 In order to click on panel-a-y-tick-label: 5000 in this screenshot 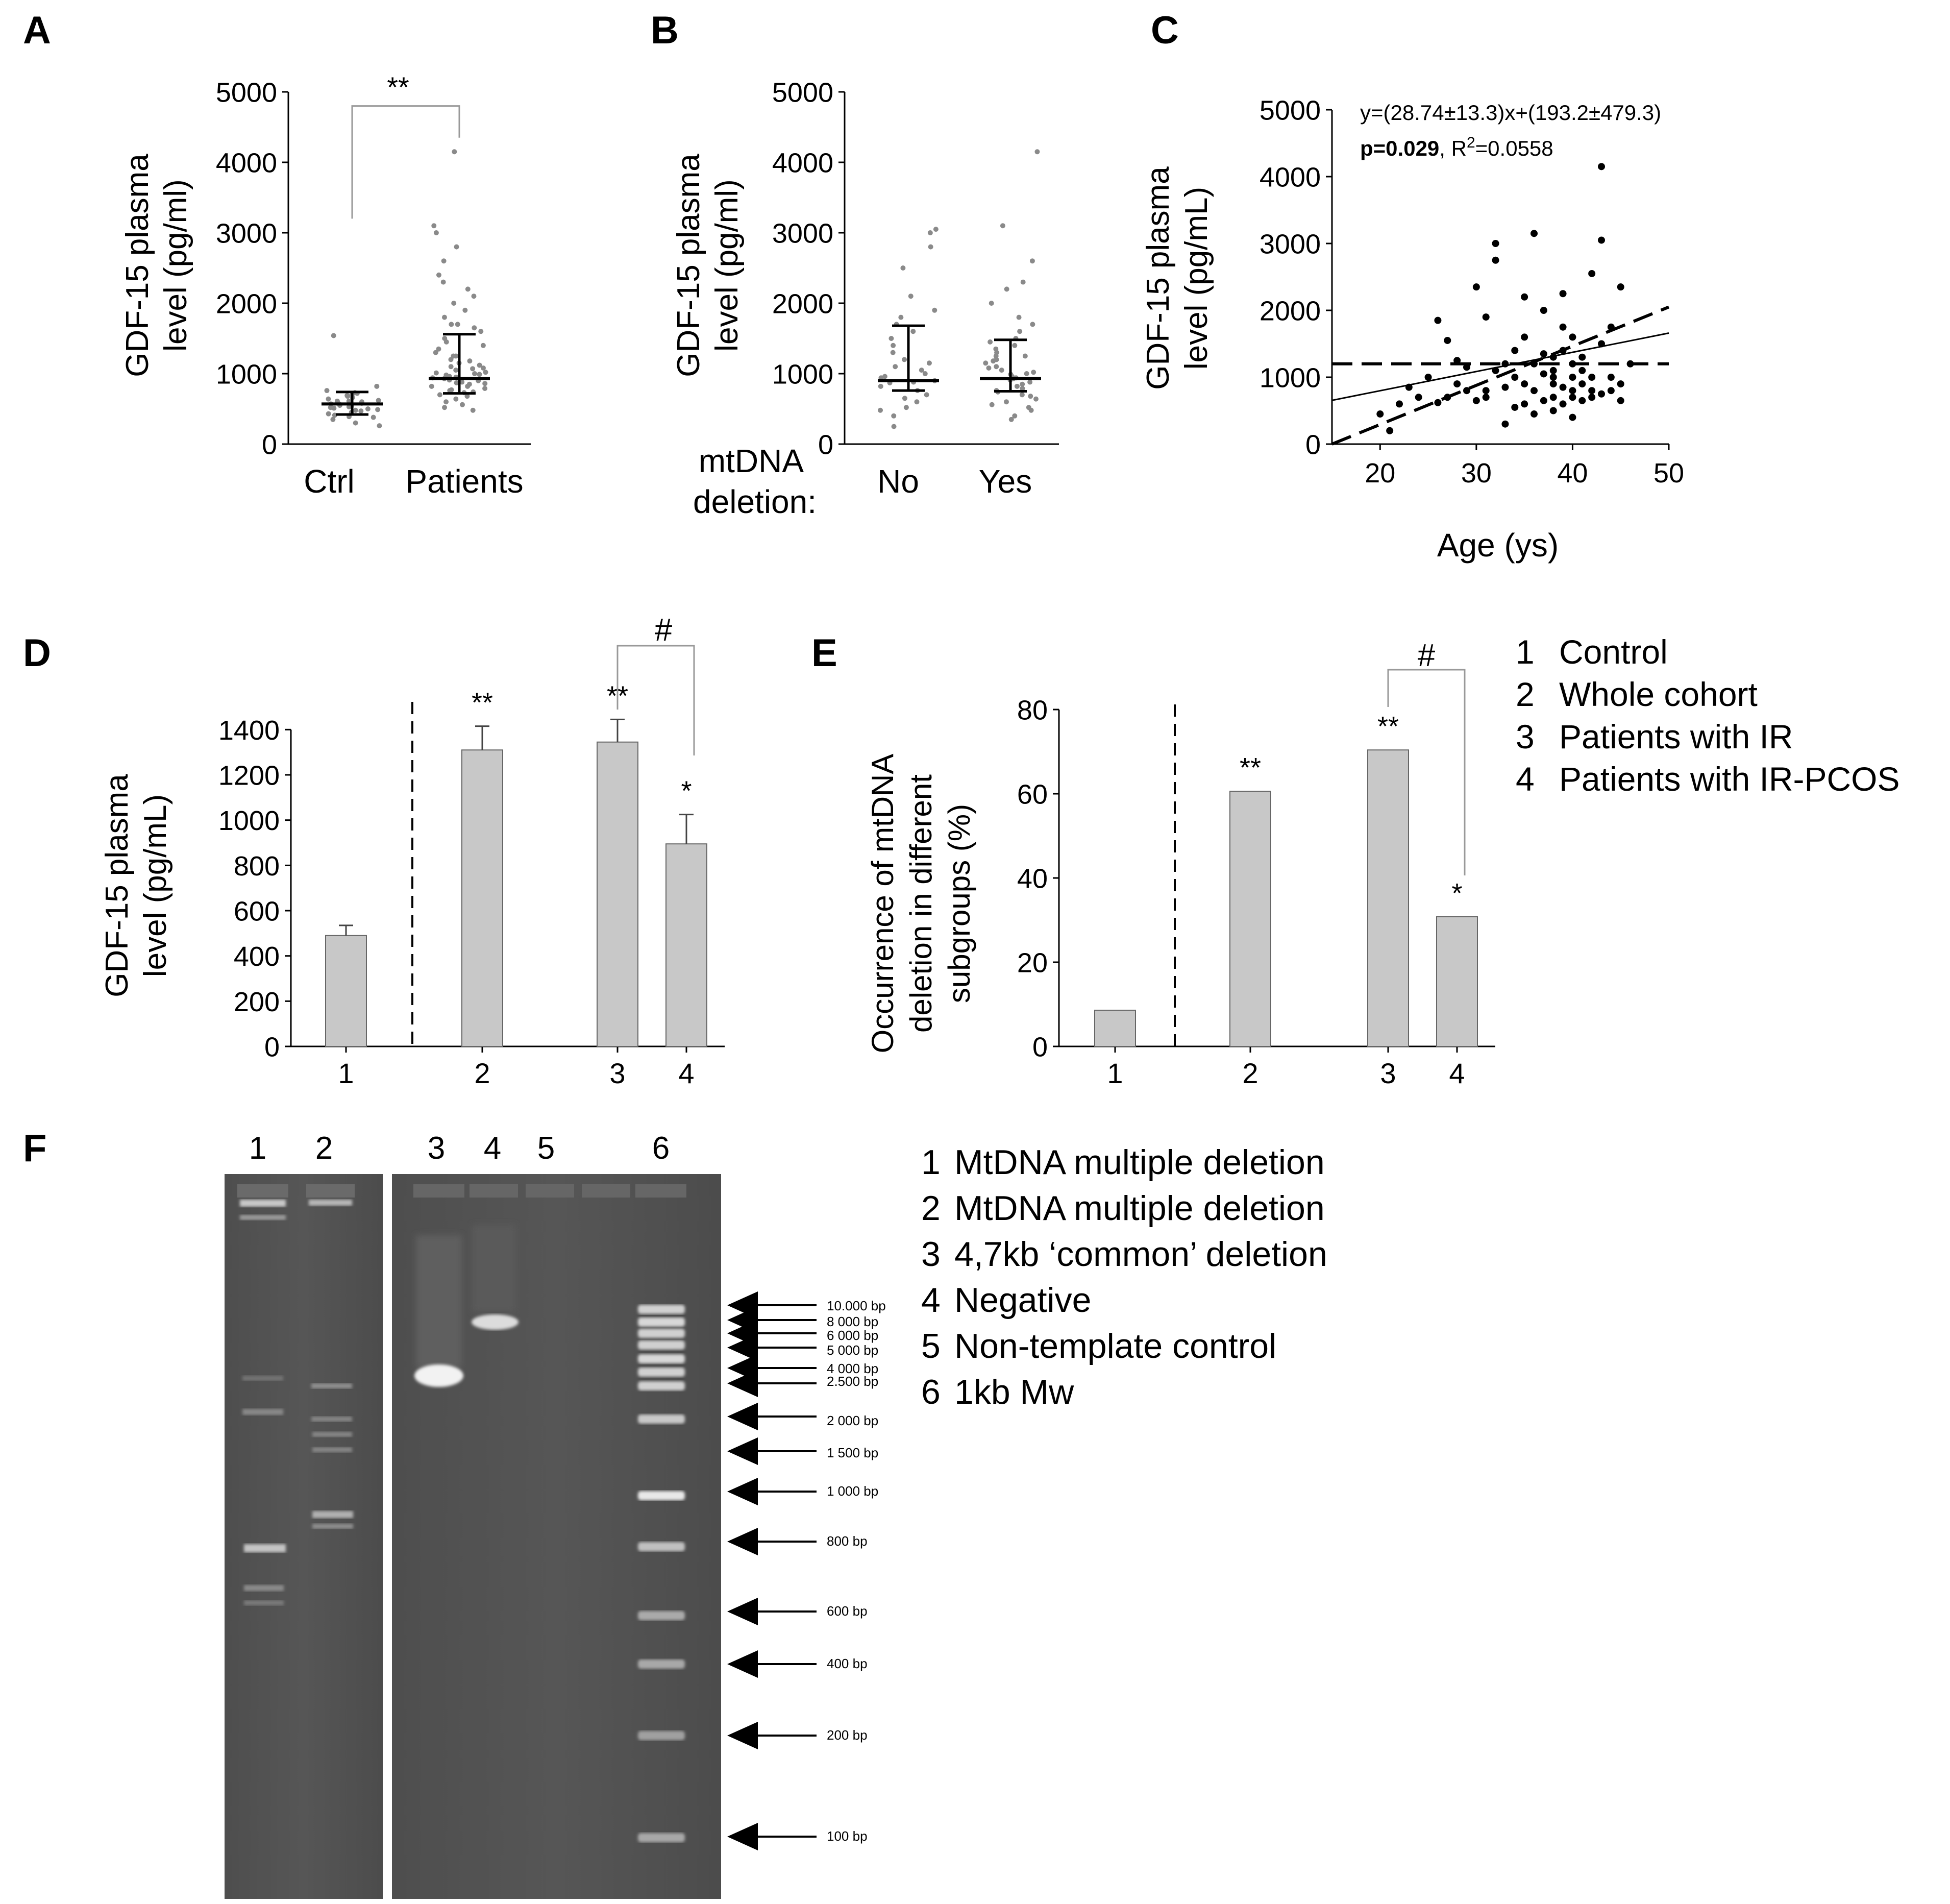, I will do `click(246, 92)`.